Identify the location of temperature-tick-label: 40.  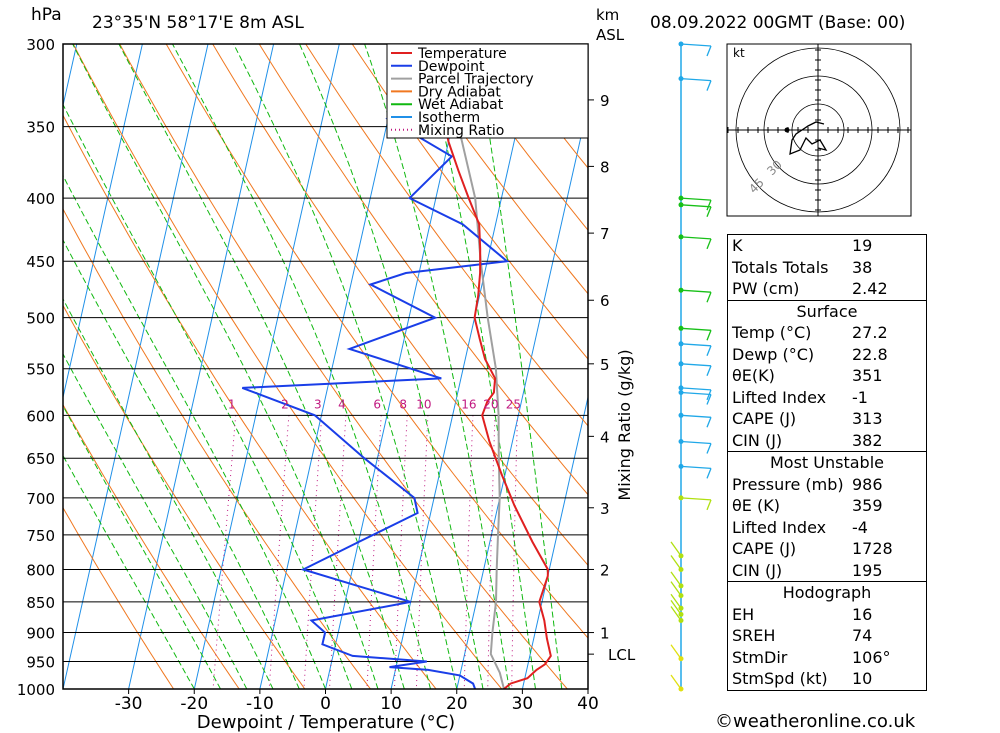
(588, 704).